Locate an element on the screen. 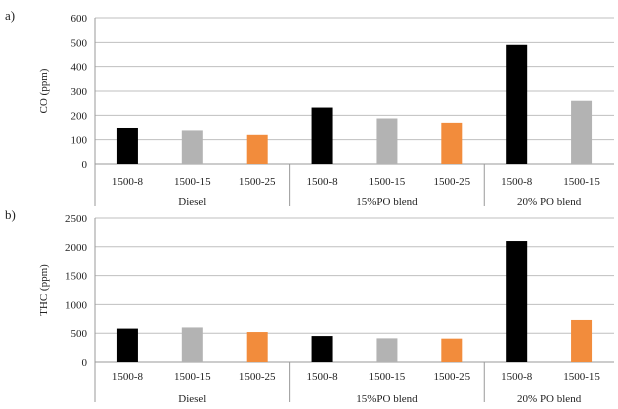 The height and width of the screenshot is (409, 618). panel-a-ytick-label: 200 is located at coordinates (79, 116).